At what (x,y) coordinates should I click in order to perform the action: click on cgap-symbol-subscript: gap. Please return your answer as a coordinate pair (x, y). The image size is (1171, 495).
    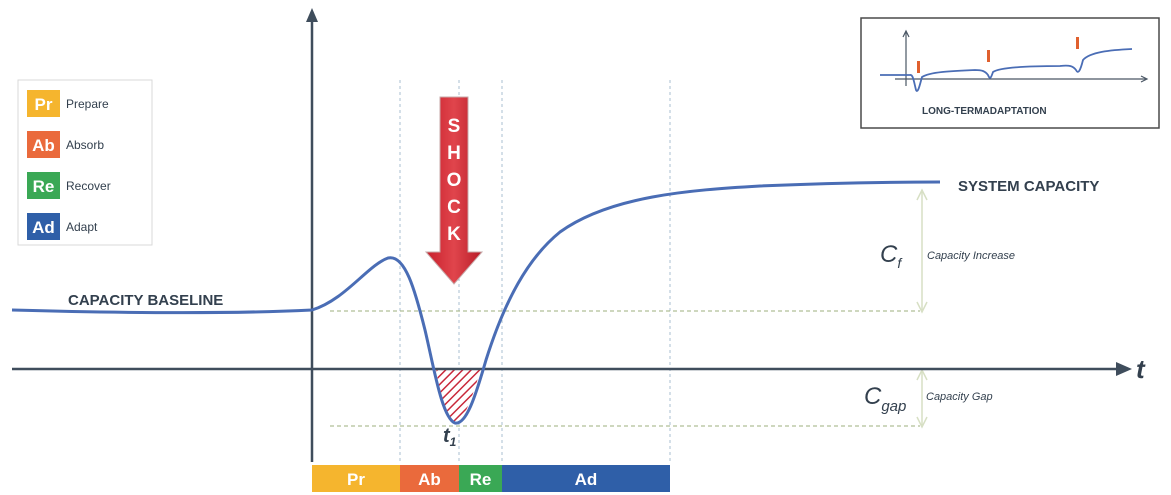
    Looking at the image, I should click on (893, 406).